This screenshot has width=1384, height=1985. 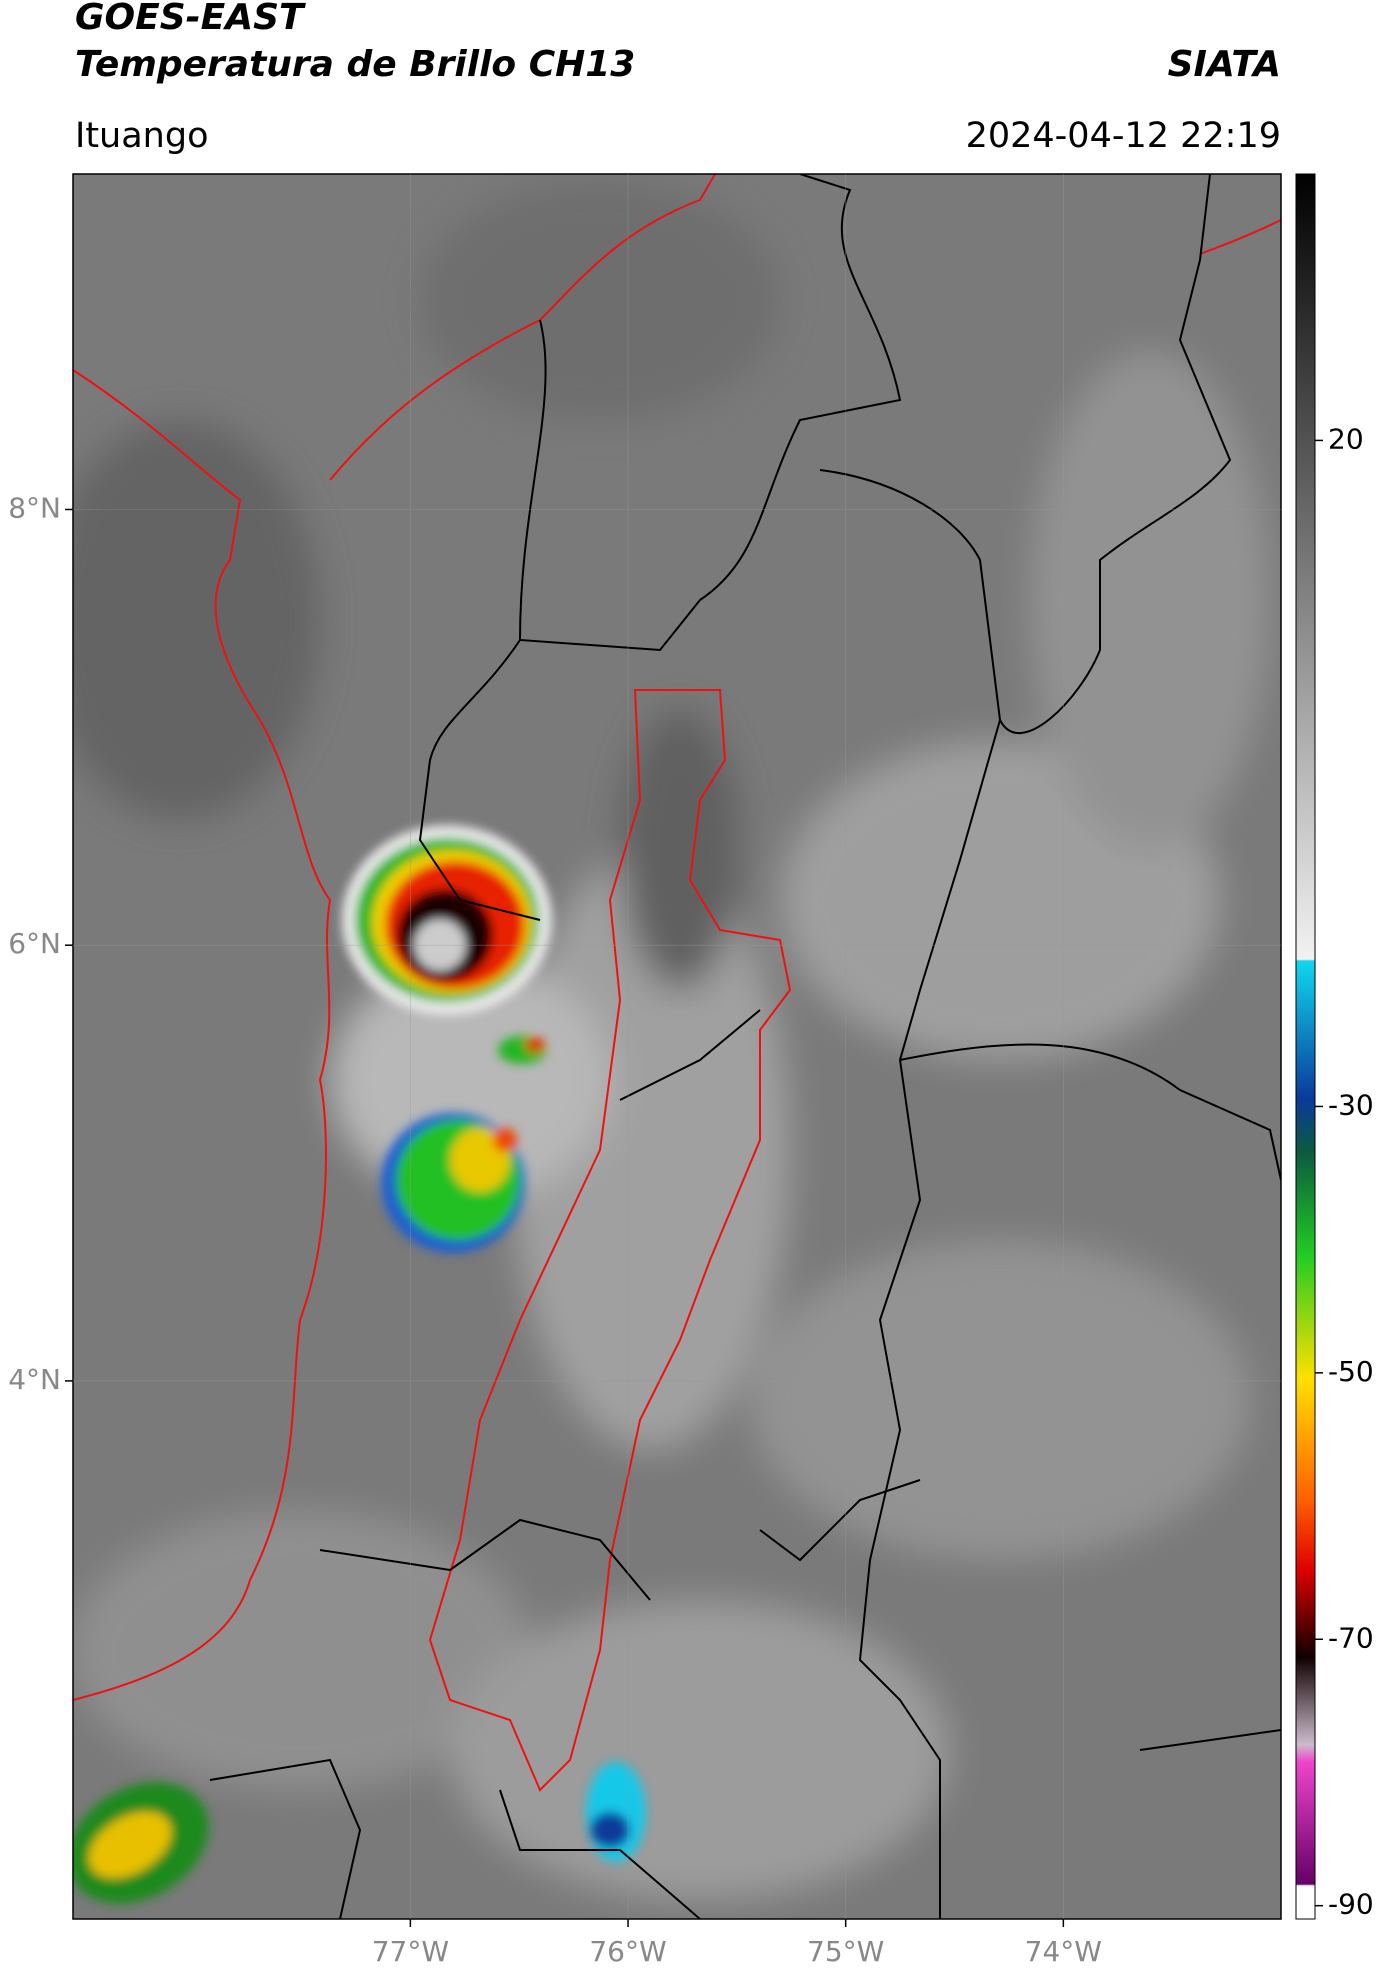 What do you see at coordinates (1063, 1951) in the screenshot?
I see `lon-tick-label: 74°W` at bounding box center [1063, 1951].